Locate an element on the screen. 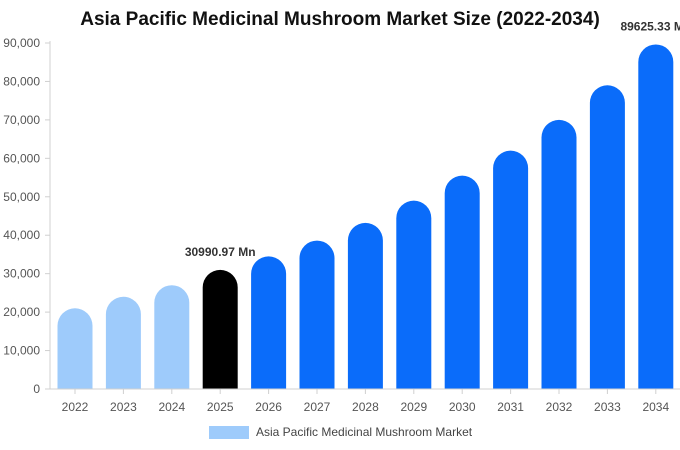  y-tick-label: 0 is located at coordinates (36, 389).